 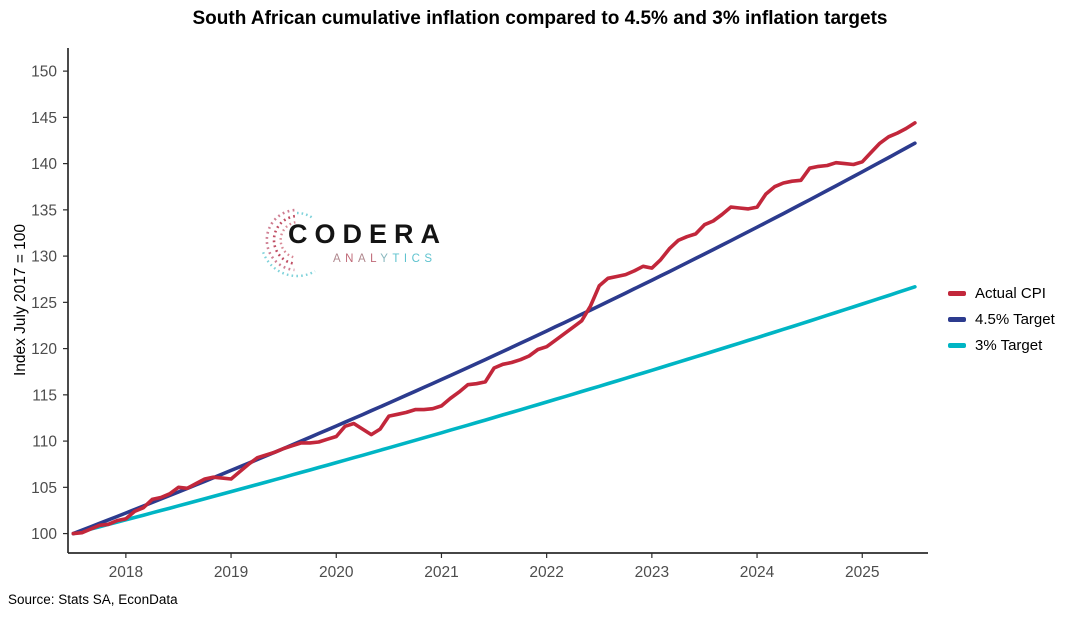 I want to click on y-tick-label: 130, so click(x=44, y=257).